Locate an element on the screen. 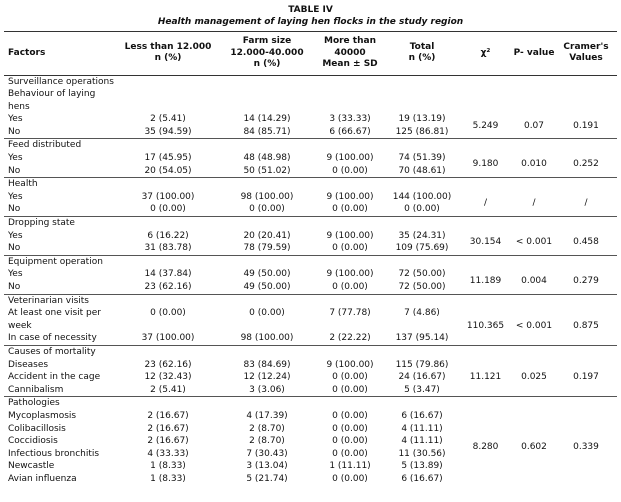  cell: 12 (12.24) is located at coordinates (267, 377).